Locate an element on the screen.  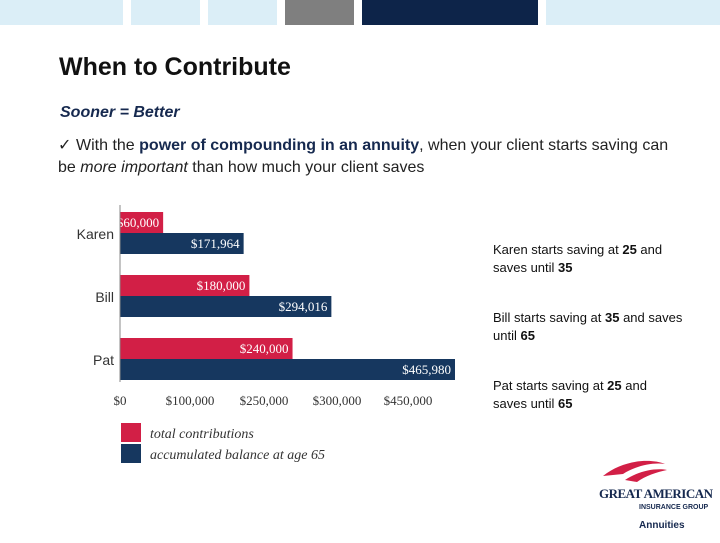
bar-bill-balance is located at coordinates (226, 306).